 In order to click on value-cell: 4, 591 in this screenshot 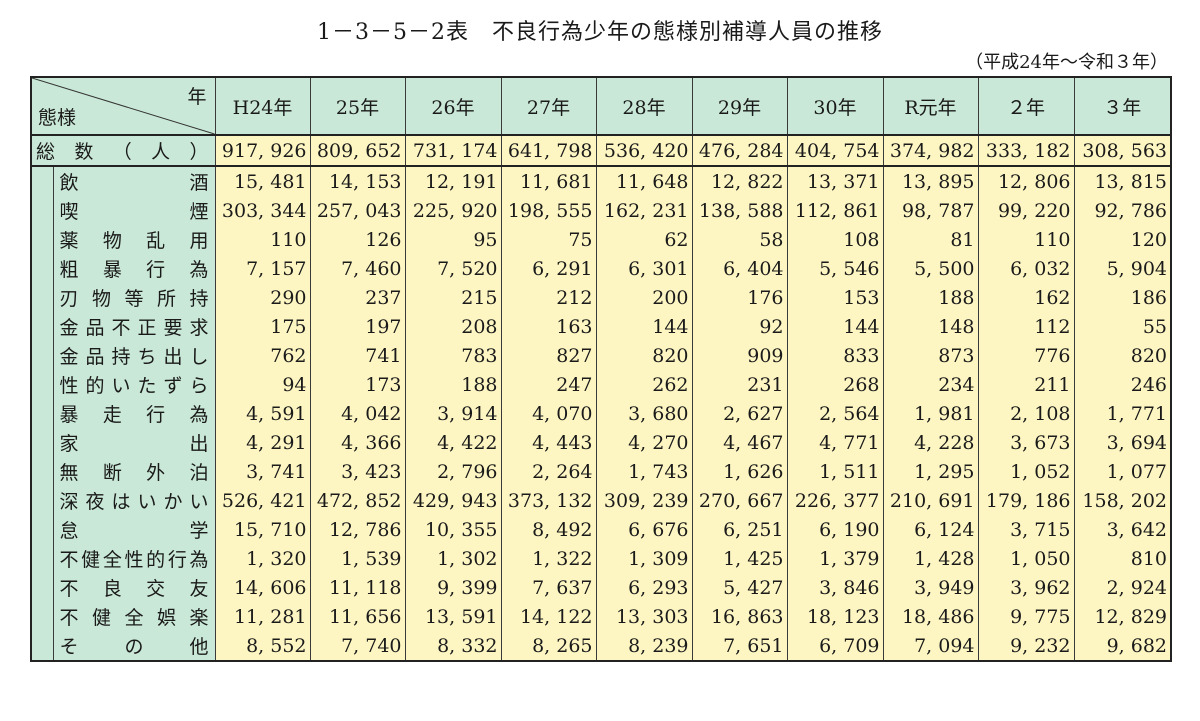, I will do `click(263, 413)`.